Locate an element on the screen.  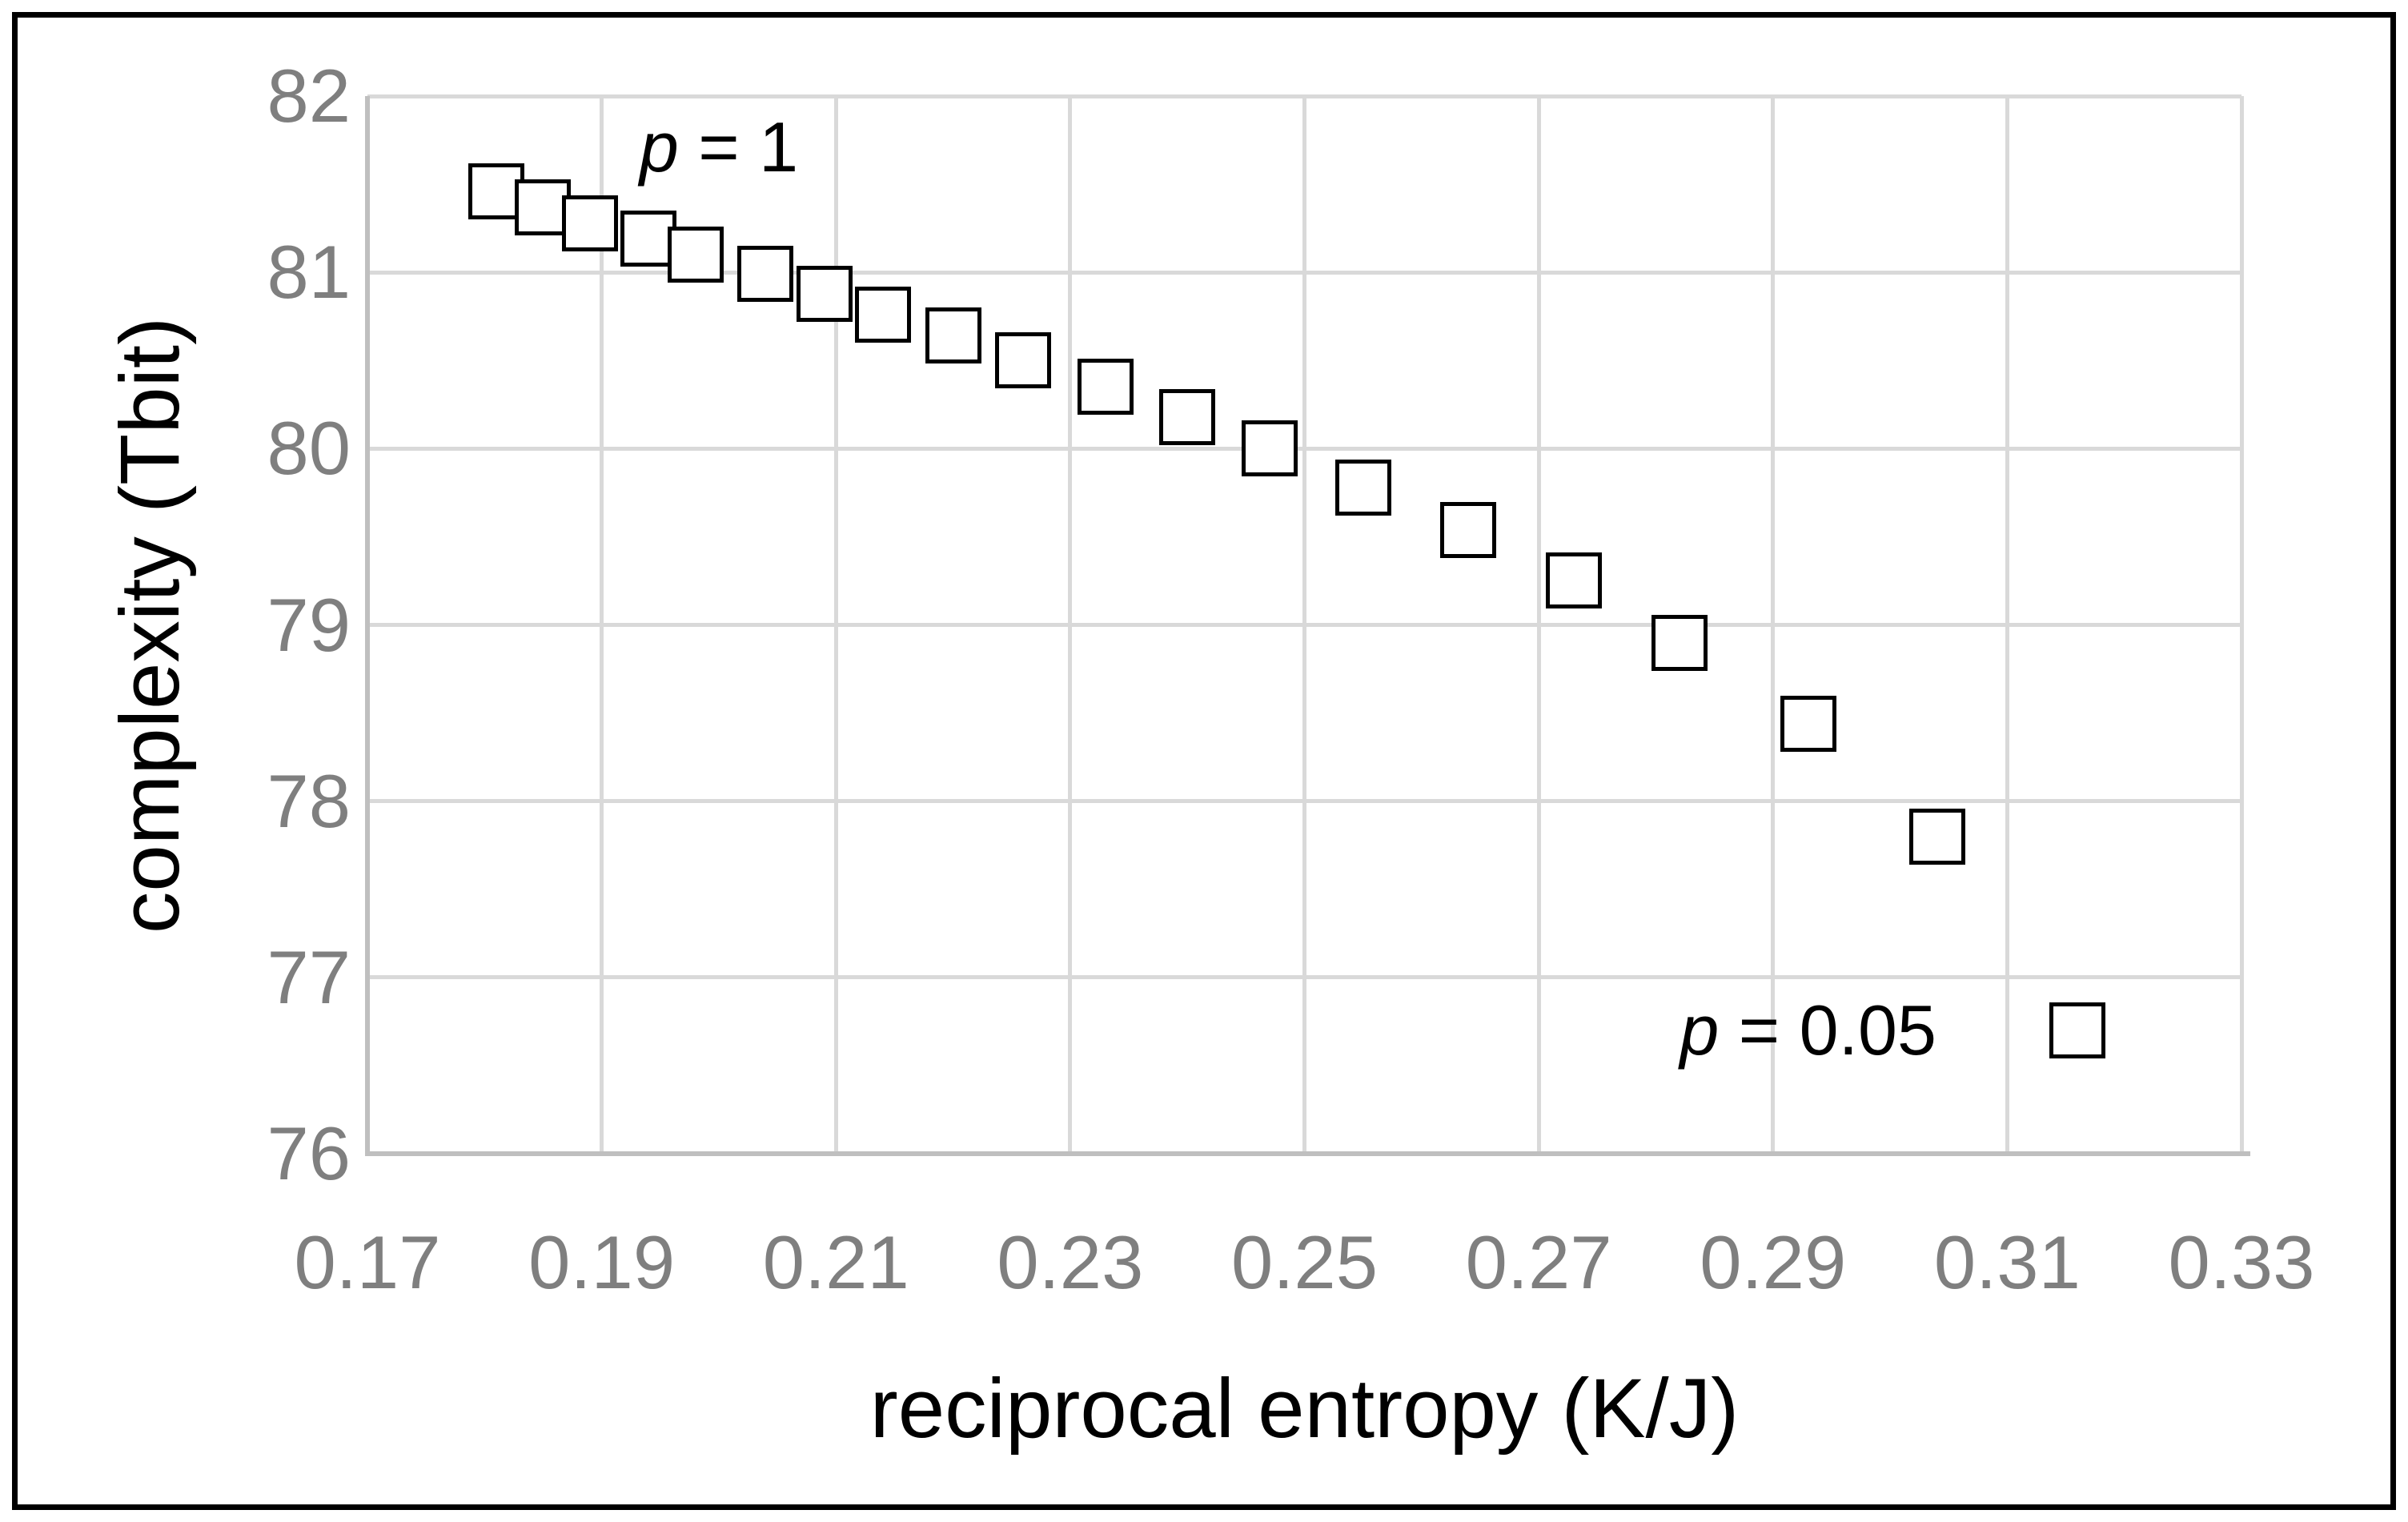
y-axis-tick-label: 79 is located at coordinates (309, 624).